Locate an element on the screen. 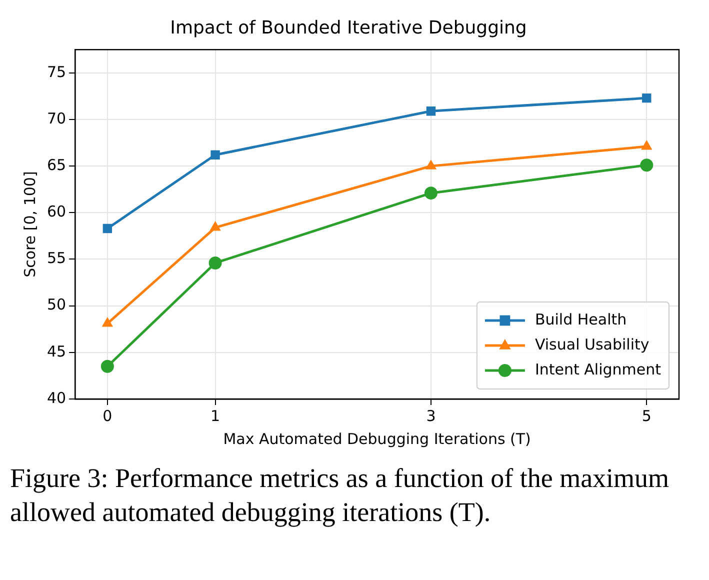 The width and height of the screenshot is (709, 580). x-tick-label: 5 is located at coordinates (647, 415).